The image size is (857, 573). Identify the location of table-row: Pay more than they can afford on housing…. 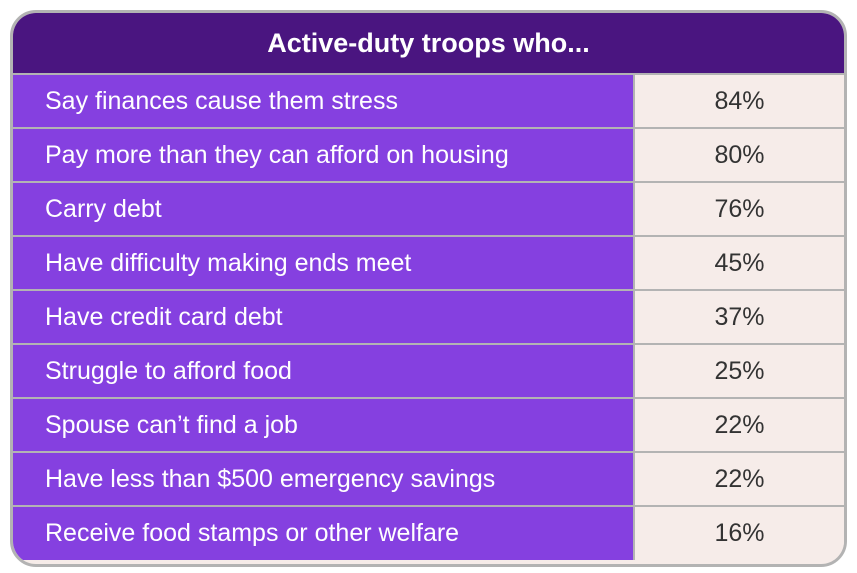
(428, 156).